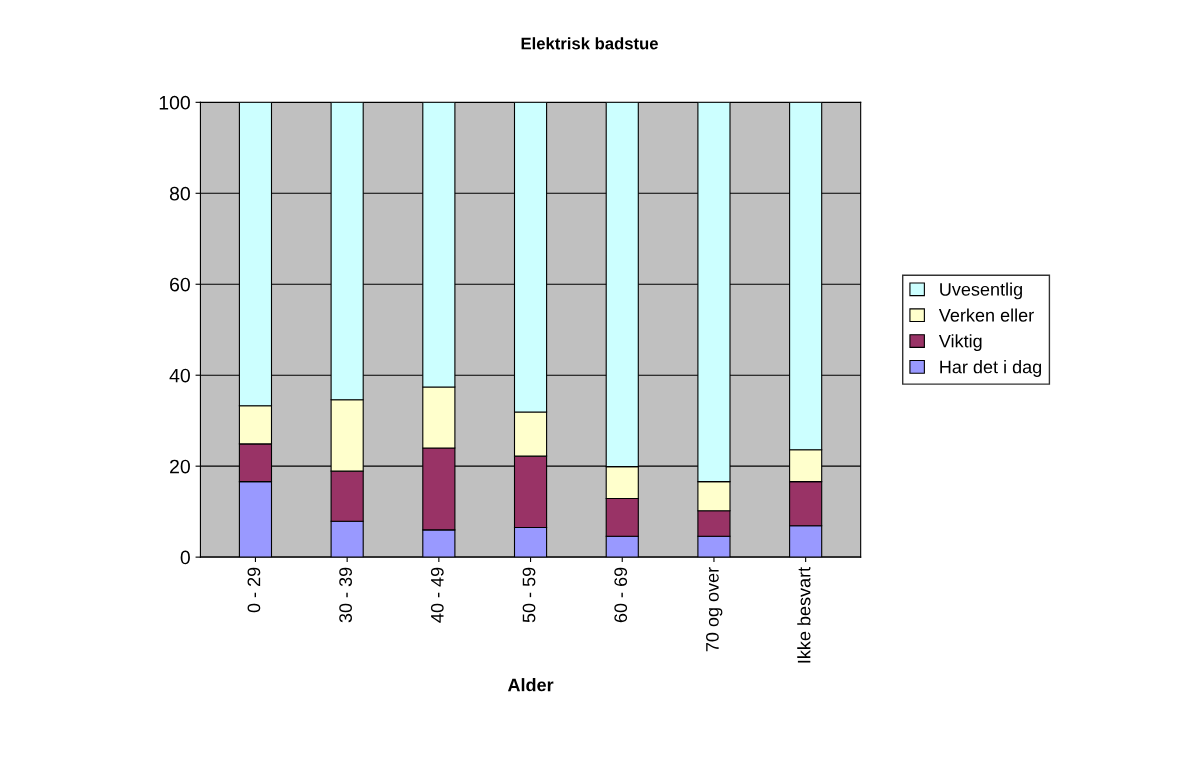 Image resolution: width=1179 pixels, height=758 pixels. I want to click on x-tick-label: 50 - 59, so click(529, 595).